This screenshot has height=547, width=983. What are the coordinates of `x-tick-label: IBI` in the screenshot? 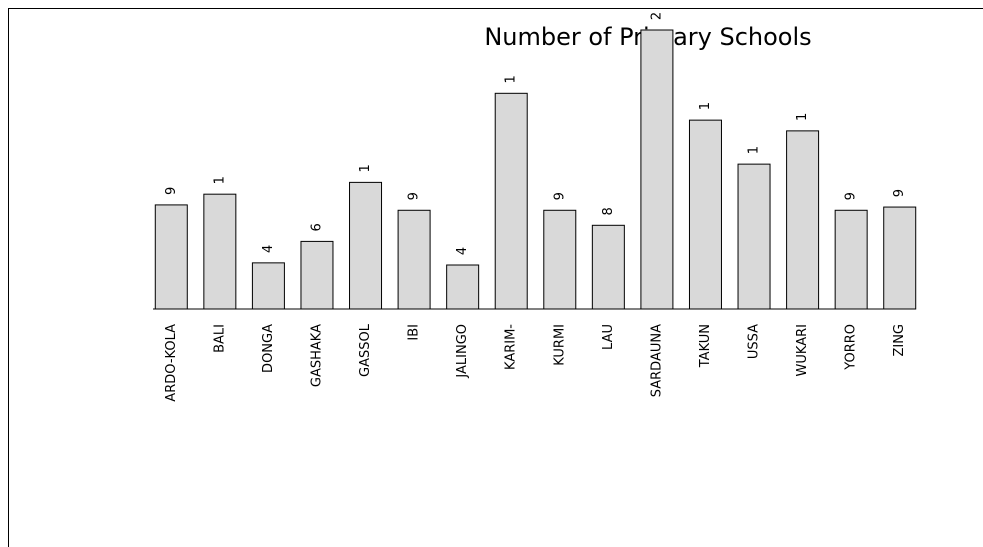 It's located at (414, 332).